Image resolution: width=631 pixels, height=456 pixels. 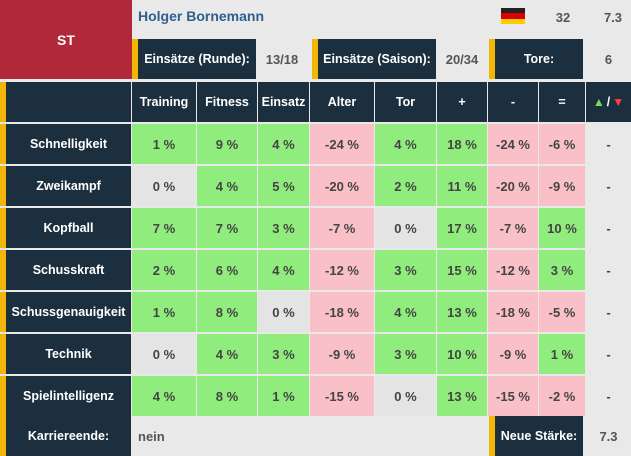 I want to click on table-cell: -2 %, so click(x=562, y=396).